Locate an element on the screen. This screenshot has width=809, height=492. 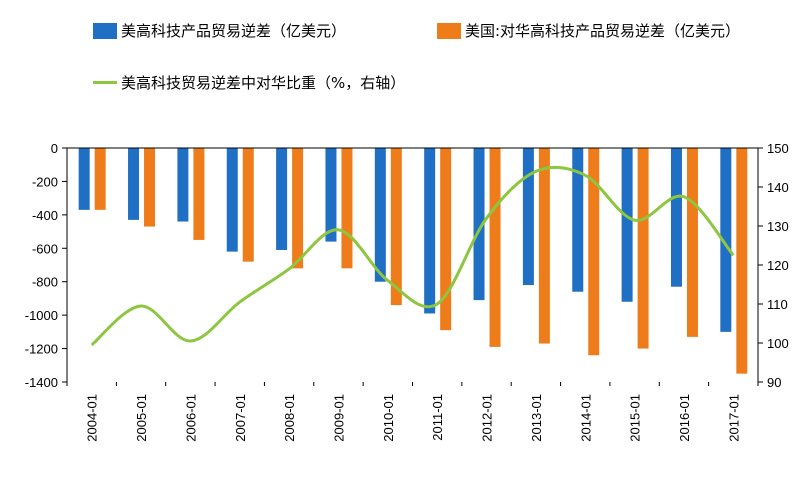
x-tick-label-10: 2014-01 is located at coordinates (585, 418).